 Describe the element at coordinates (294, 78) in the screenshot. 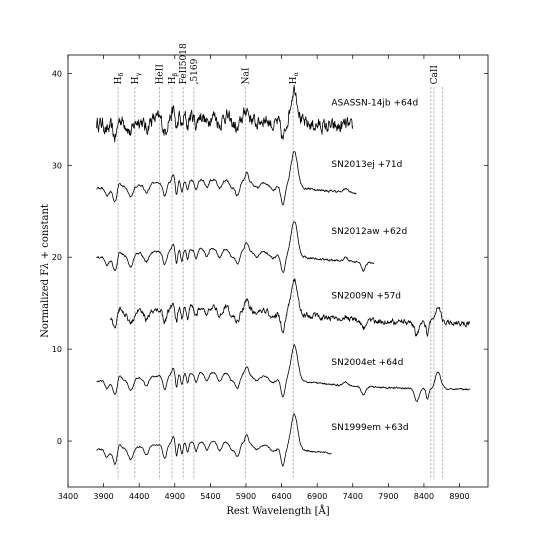

I see `line-label: Hα` at that location.